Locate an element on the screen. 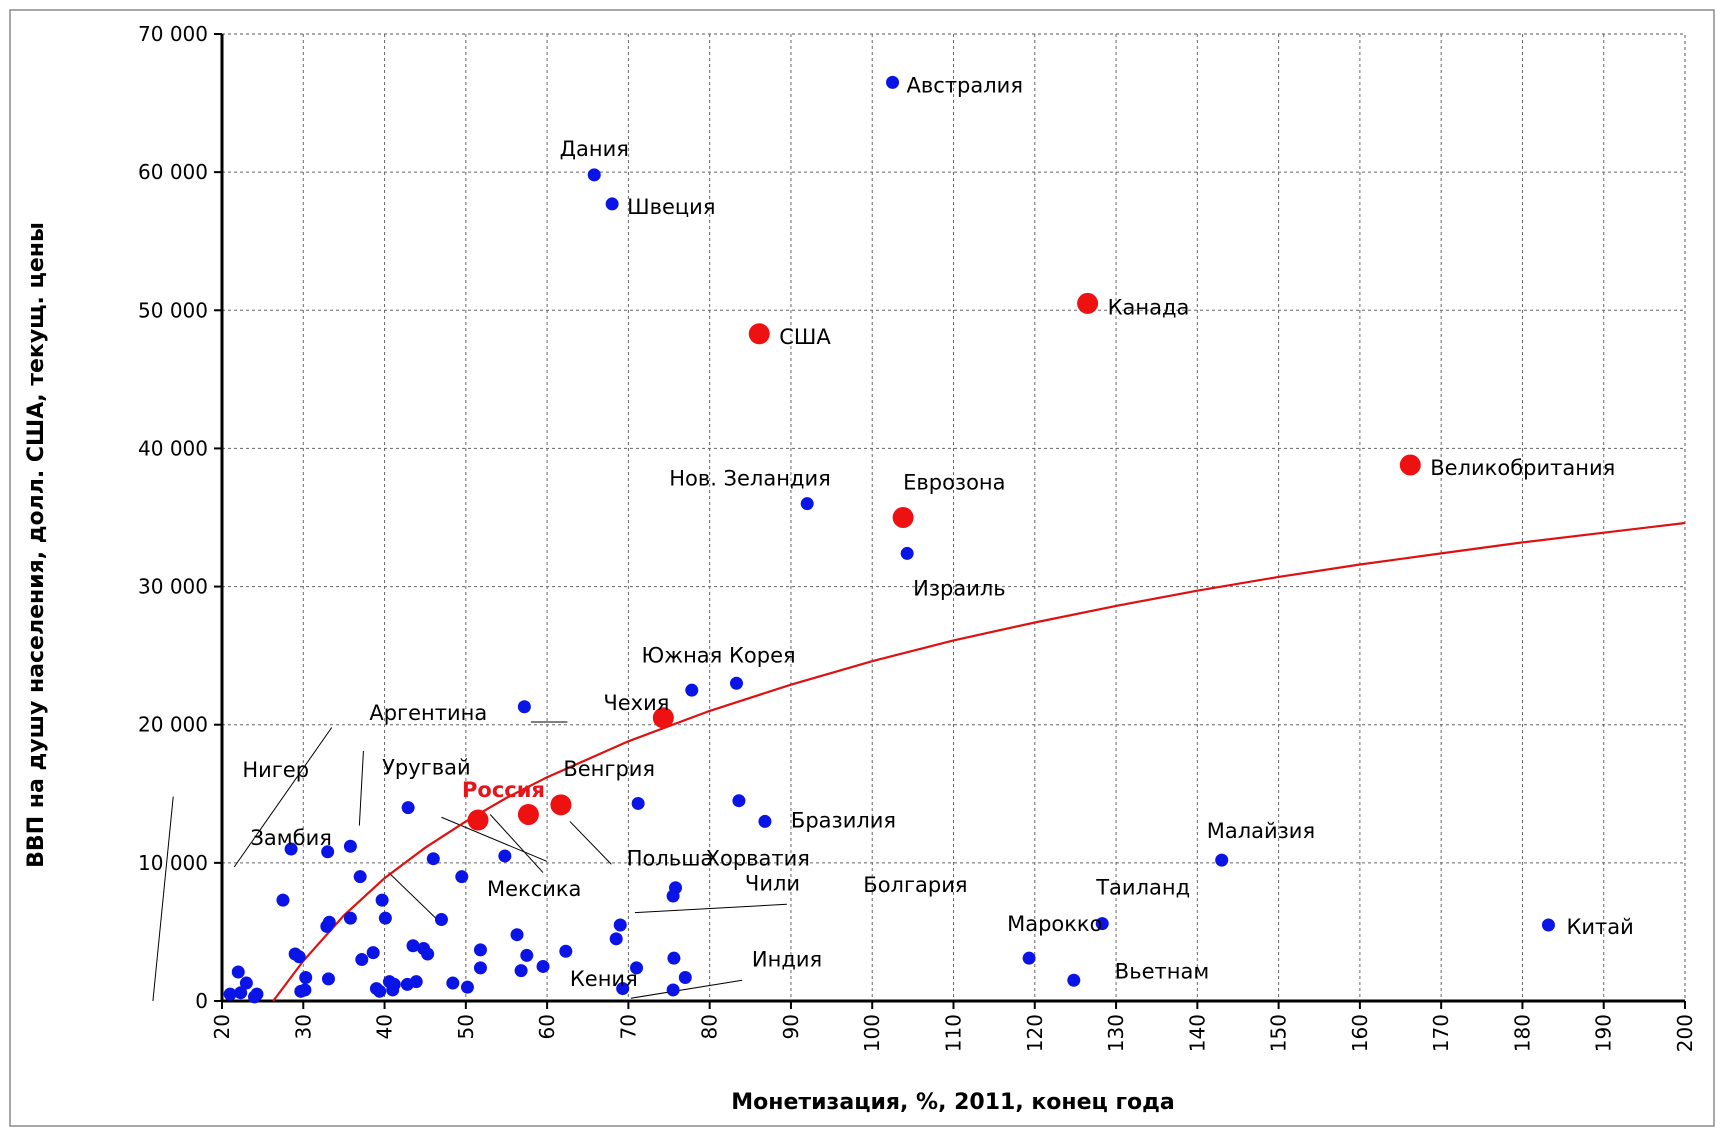 This screenshot has width=1724, height=1136. x-tick-label: 100 is located at coordinates (872, 1033).